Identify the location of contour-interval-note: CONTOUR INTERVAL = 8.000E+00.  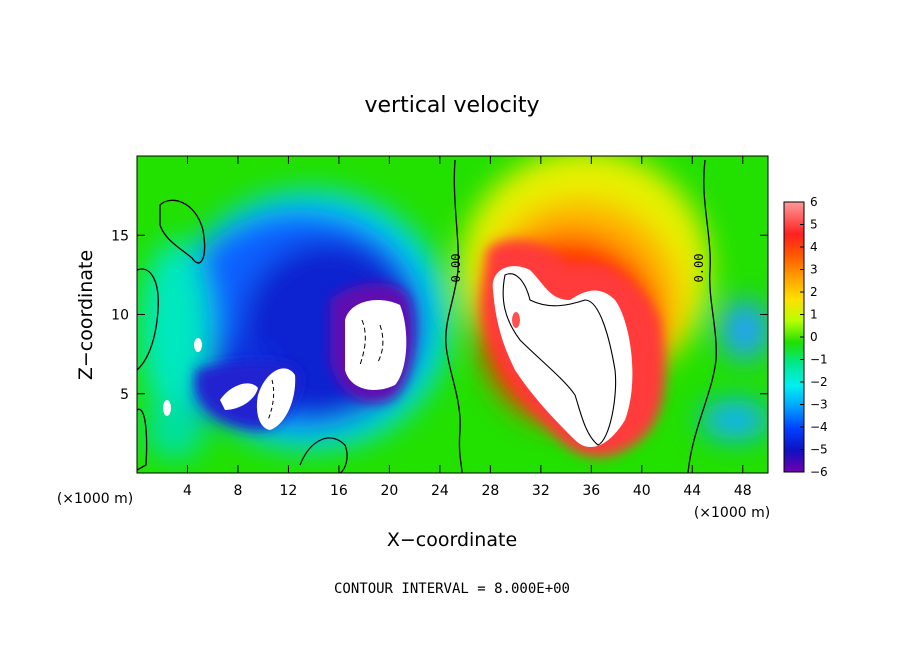
(452, 589).